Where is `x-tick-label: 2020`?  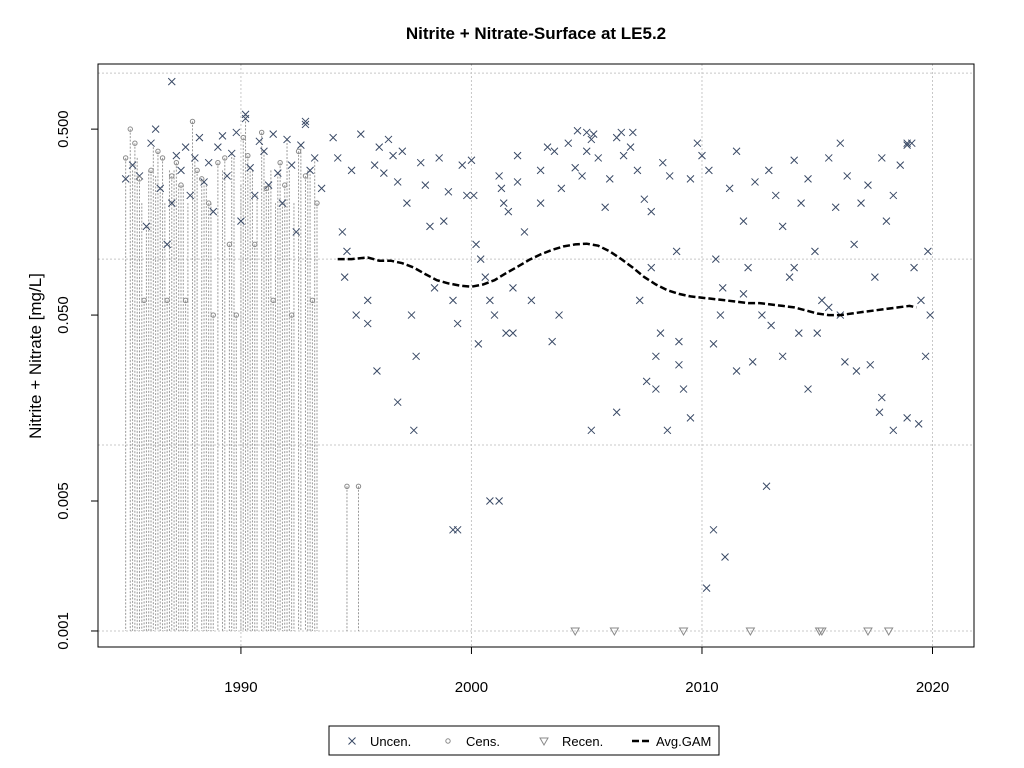
x-tick-label: 2020 is located at coordinates (932, 687).